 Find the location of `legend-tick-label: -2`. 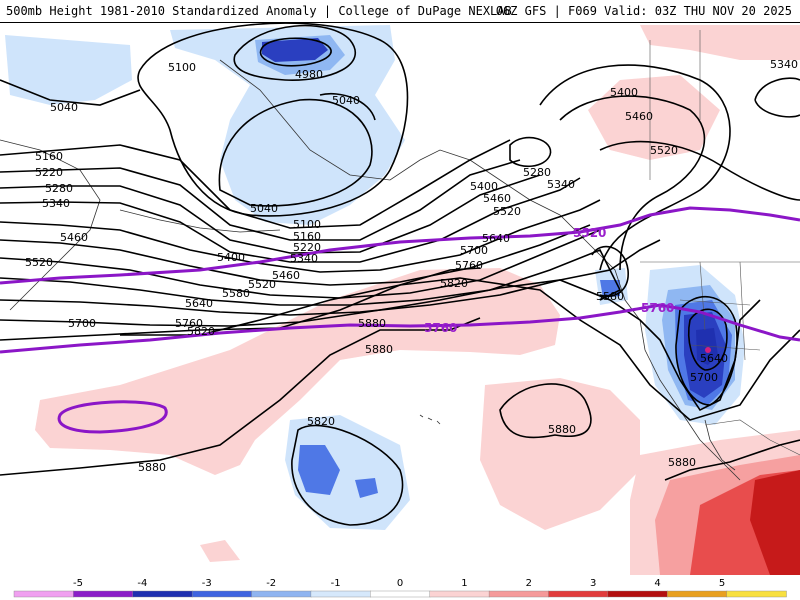

legend-tick-label: -2 is located at coordinates (271, 583).